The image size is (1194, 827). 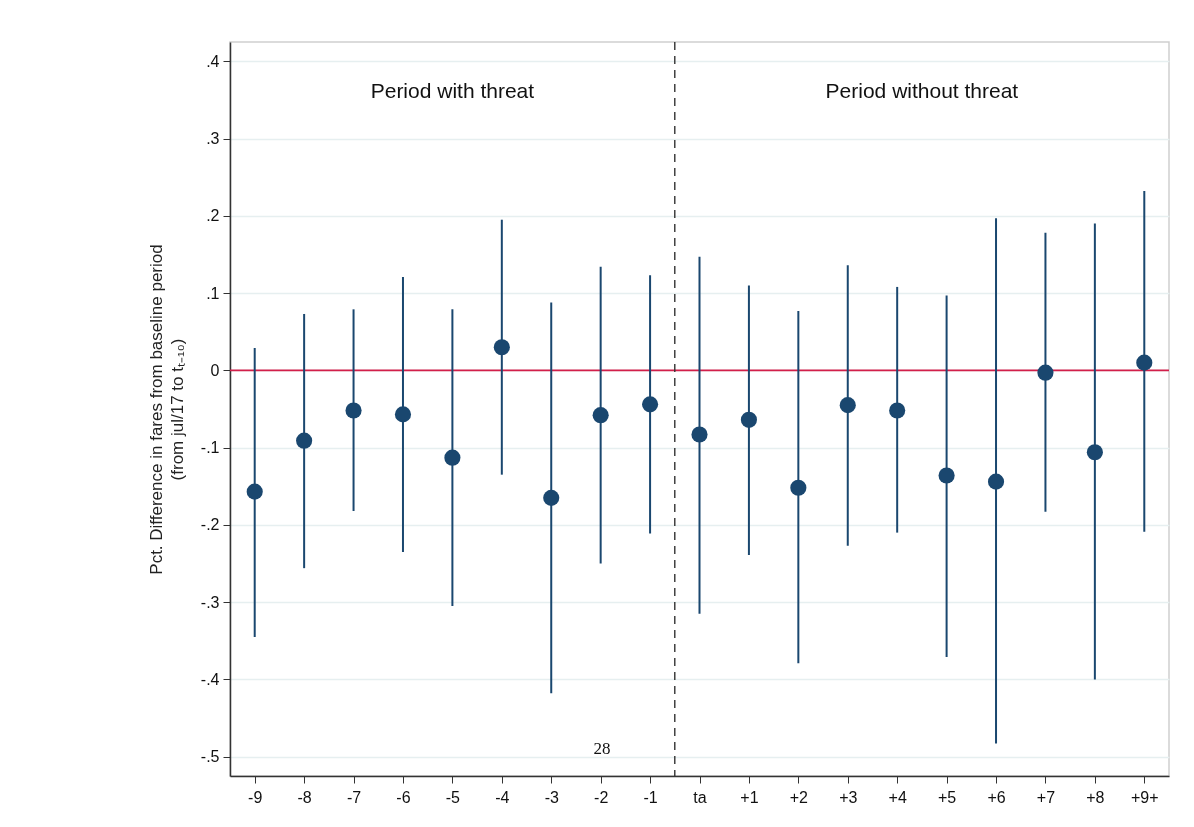 I want to click on x-tick-label: +4, so click(x=897, y=797).